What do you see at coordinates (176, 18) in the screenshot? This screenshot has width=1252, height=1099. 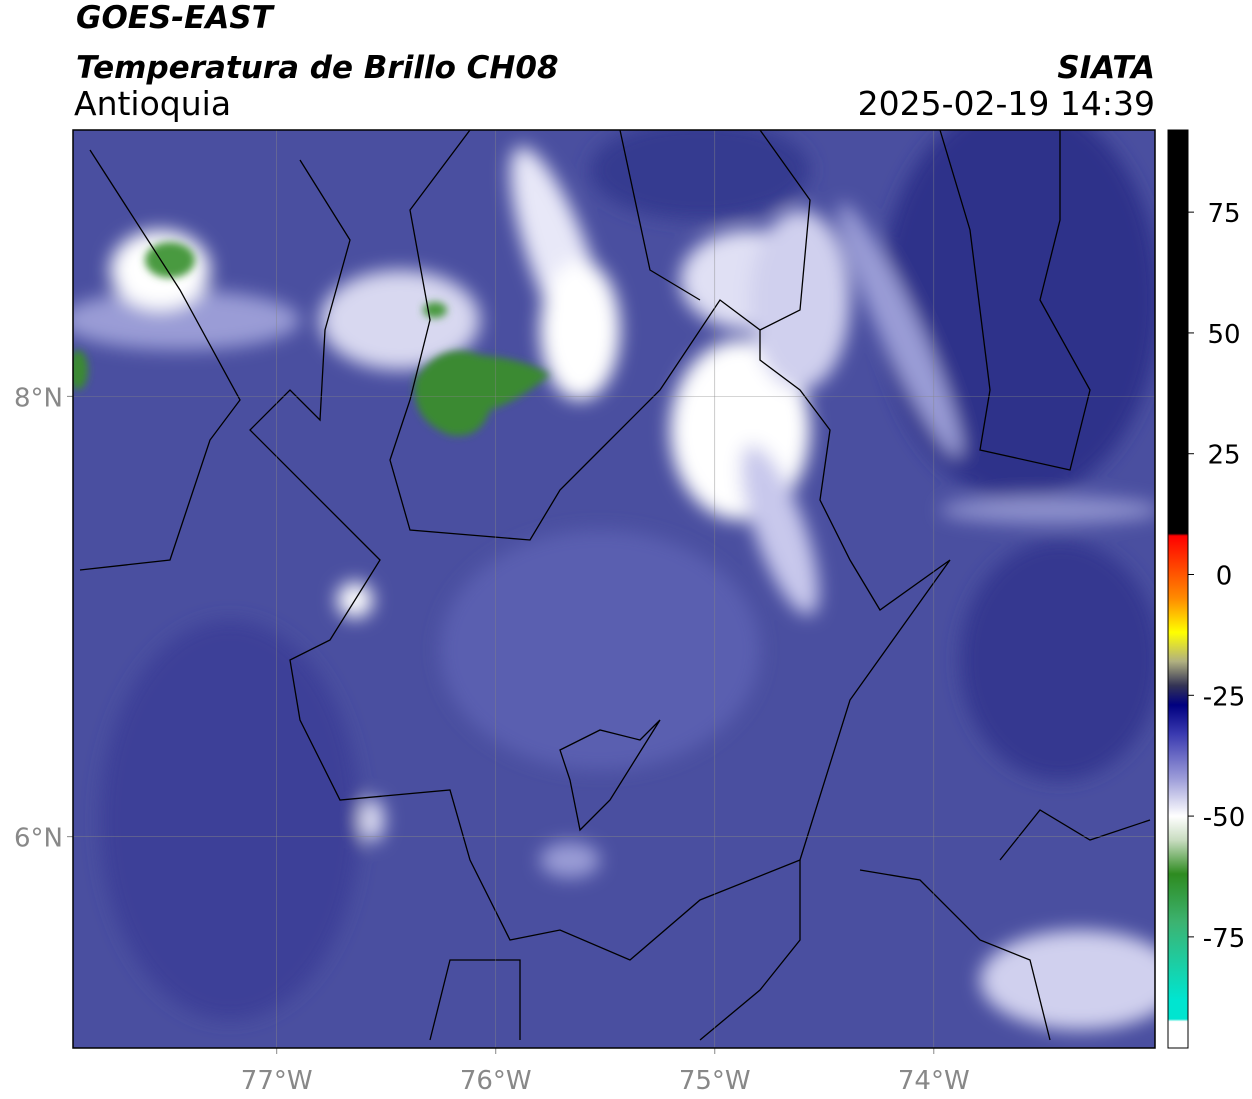 I see `title: GOES-EAST` at bounding box center [176, 18].